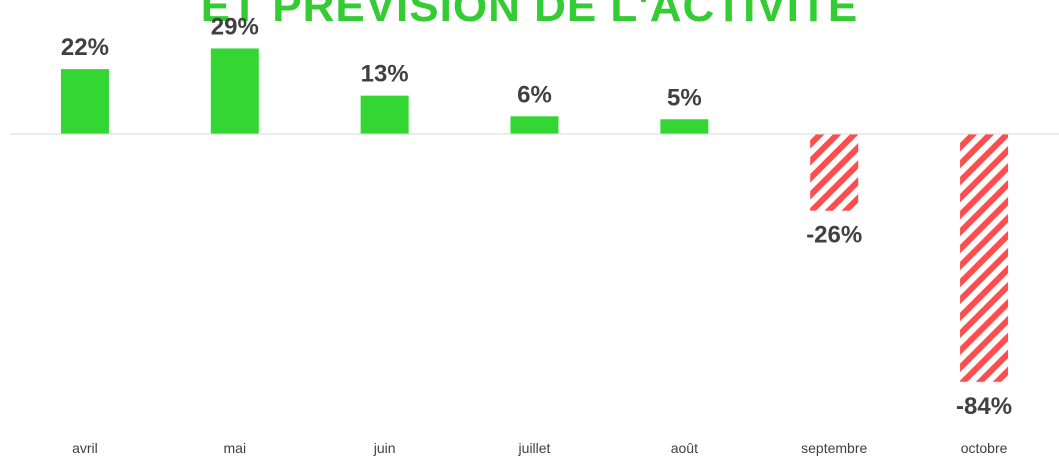  What do you see at coordinates (834, 448) in the screenshot?
I see `x-tick-label-septembre: septembre` at bounding box center [834, 448].